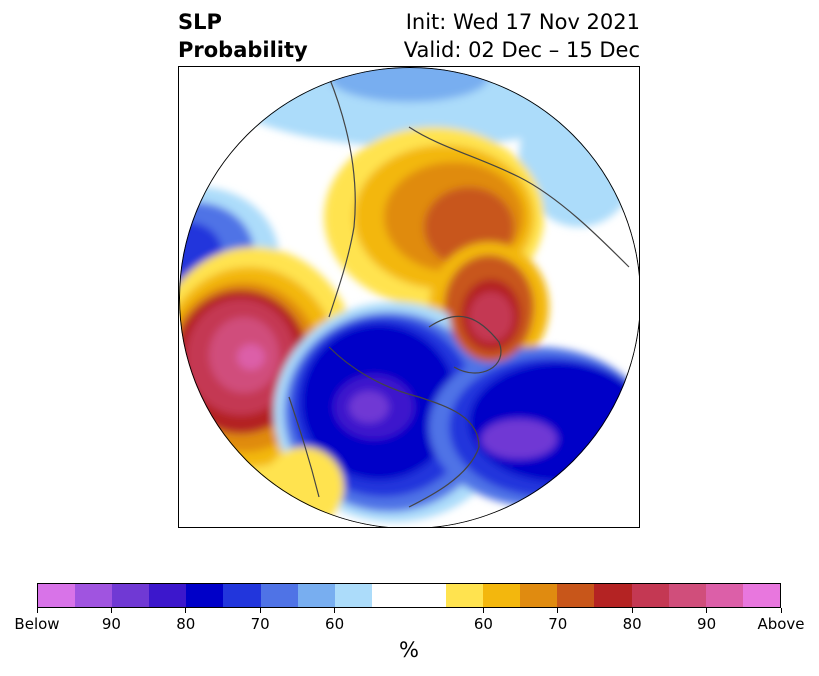 This screenshot has width=819, height=676. What do you see at coordinates (781, 624) in the screenshot?
I see `colorbar-tick-label: Above` at bounding box center [781, 624].